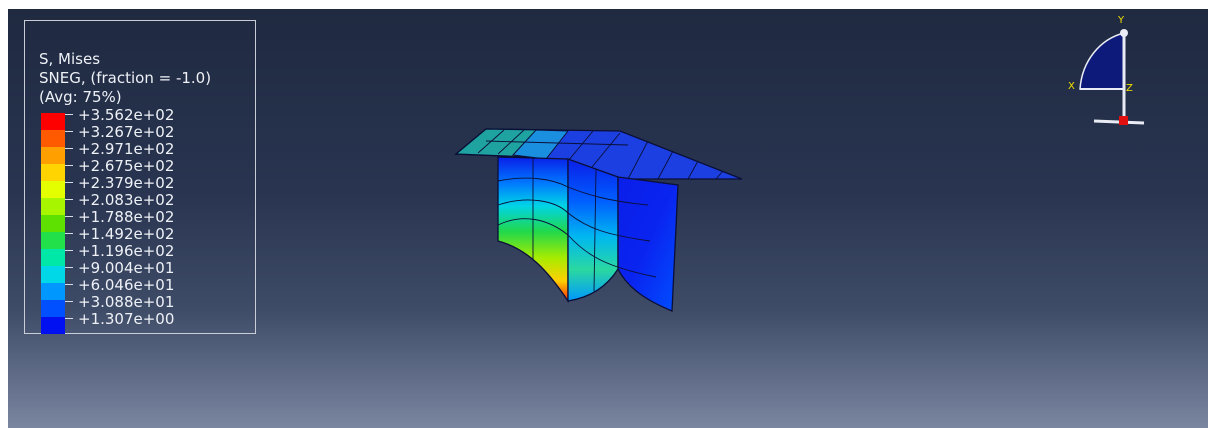 This screenshot has height=428, width=1208. I want to click on legend-title-field: S, Mises, so click(70, 59).